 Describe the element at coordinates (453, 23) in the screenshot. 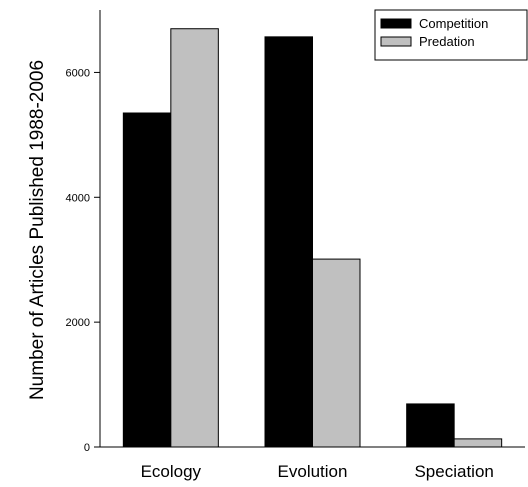

I see `legend-label-competition: Competition` at that location.